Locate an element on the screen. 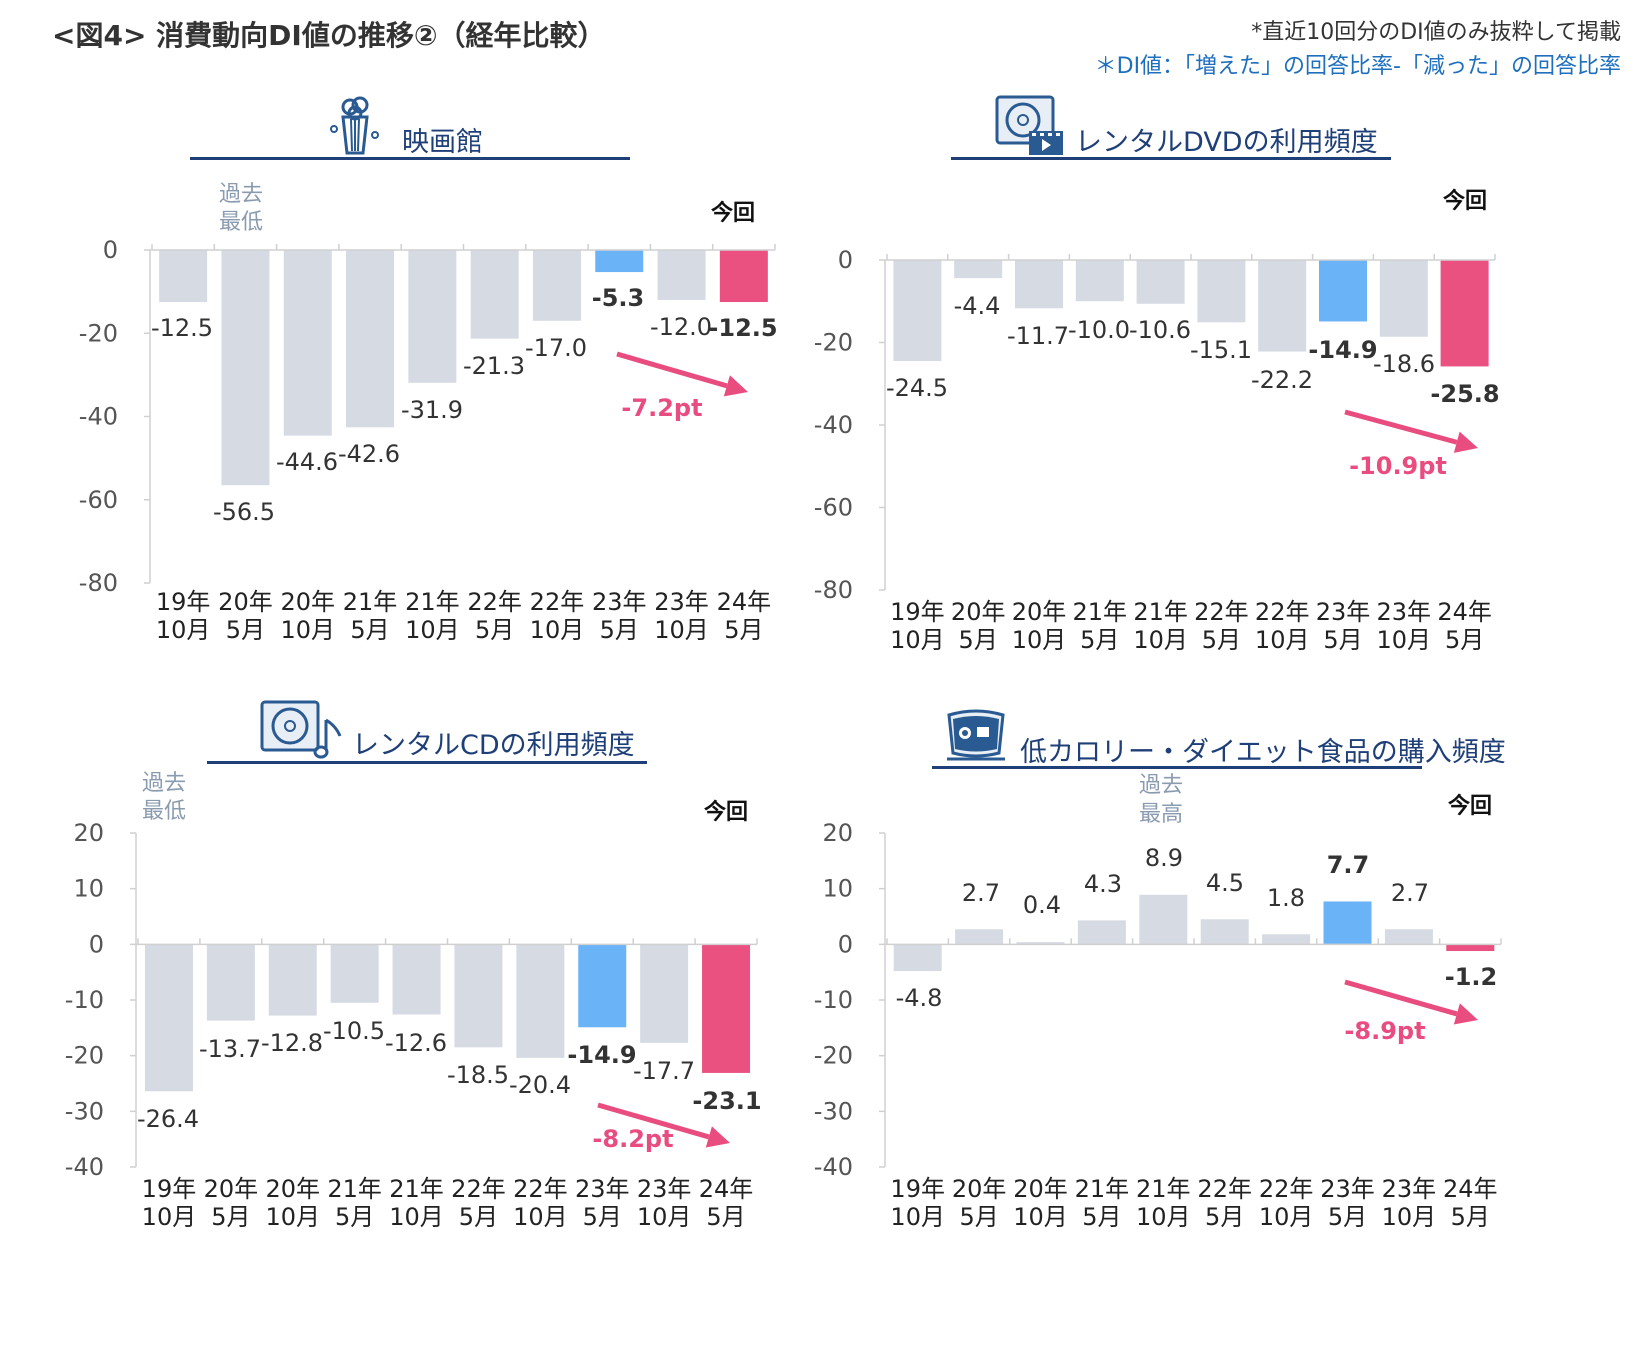 The width and height of the screenshot is (1635, 1350). value-label: 0.4 is located at coordinates (1042, 905).